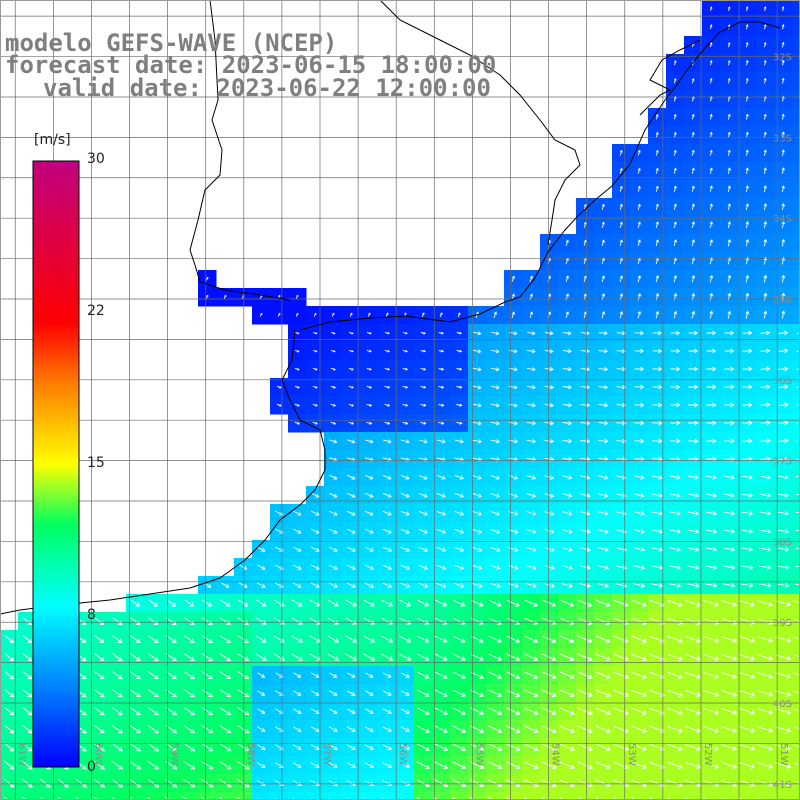 This screenshot has width=800, height=800. What do you see at coordinates (91, 615) in the screenshot?
I see `colorbar-tick: 8` at bounding box center [91, 615].